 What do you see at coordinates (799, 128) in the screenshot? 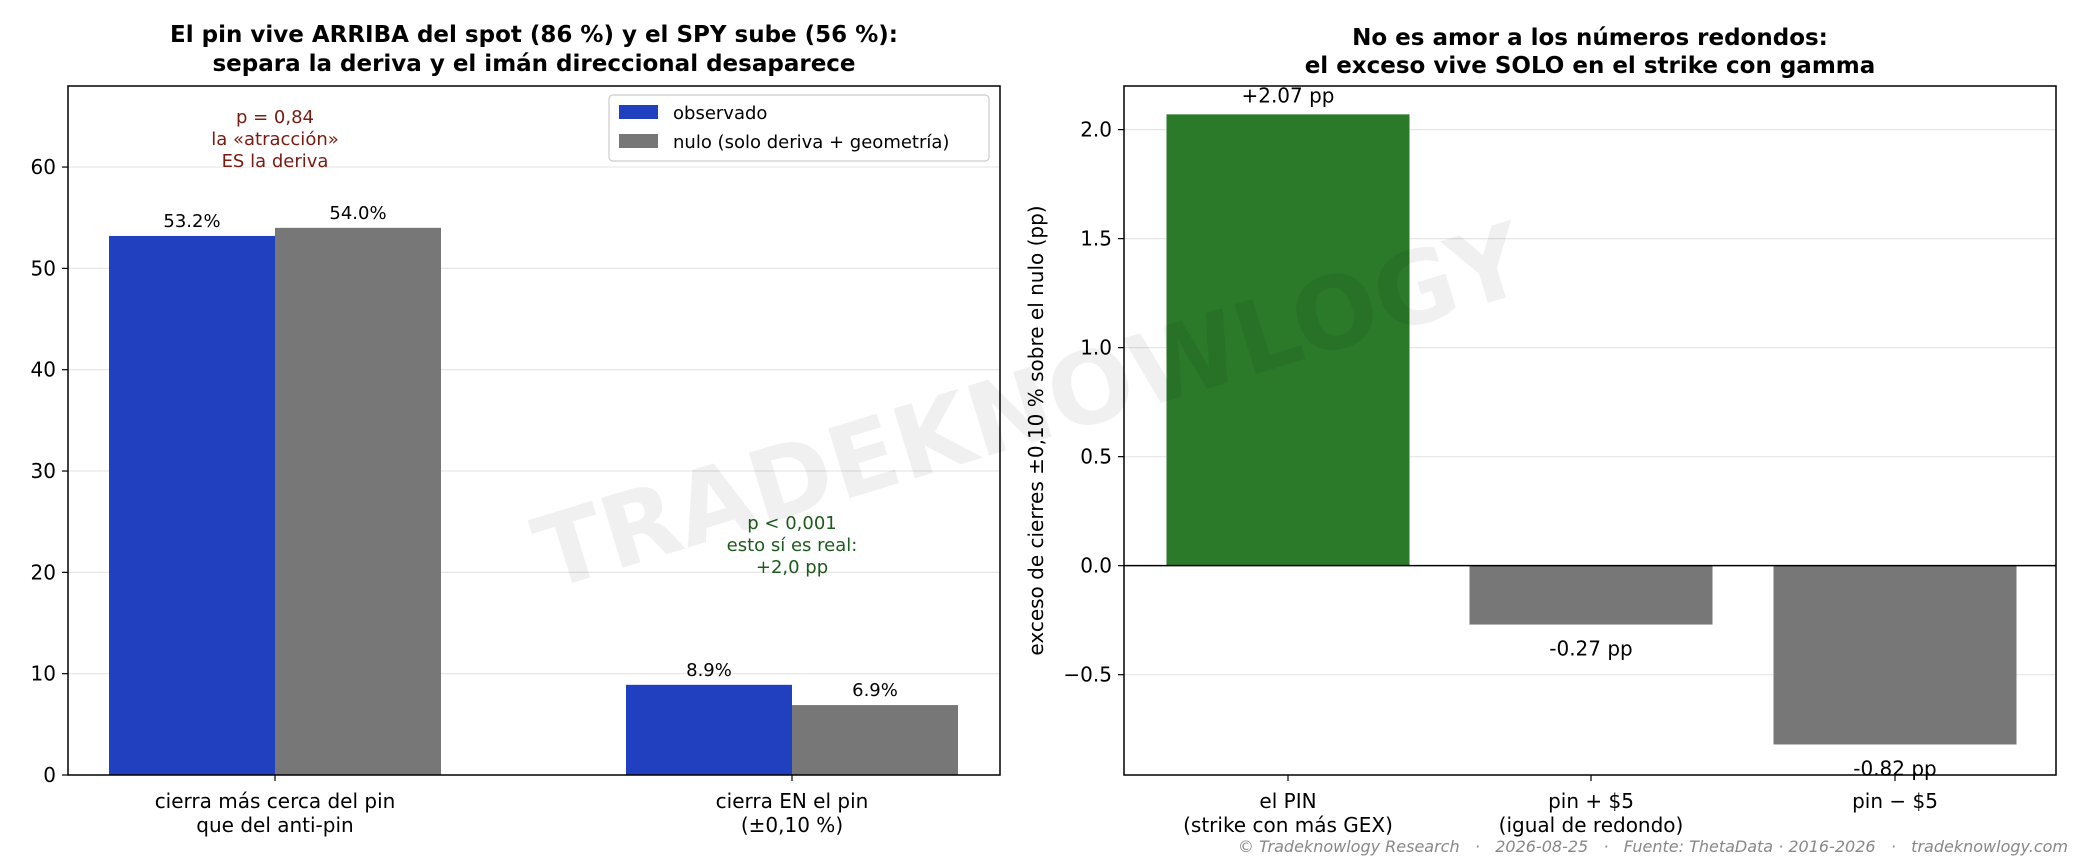
I see `legend-box` at bounding box center [799, 128].